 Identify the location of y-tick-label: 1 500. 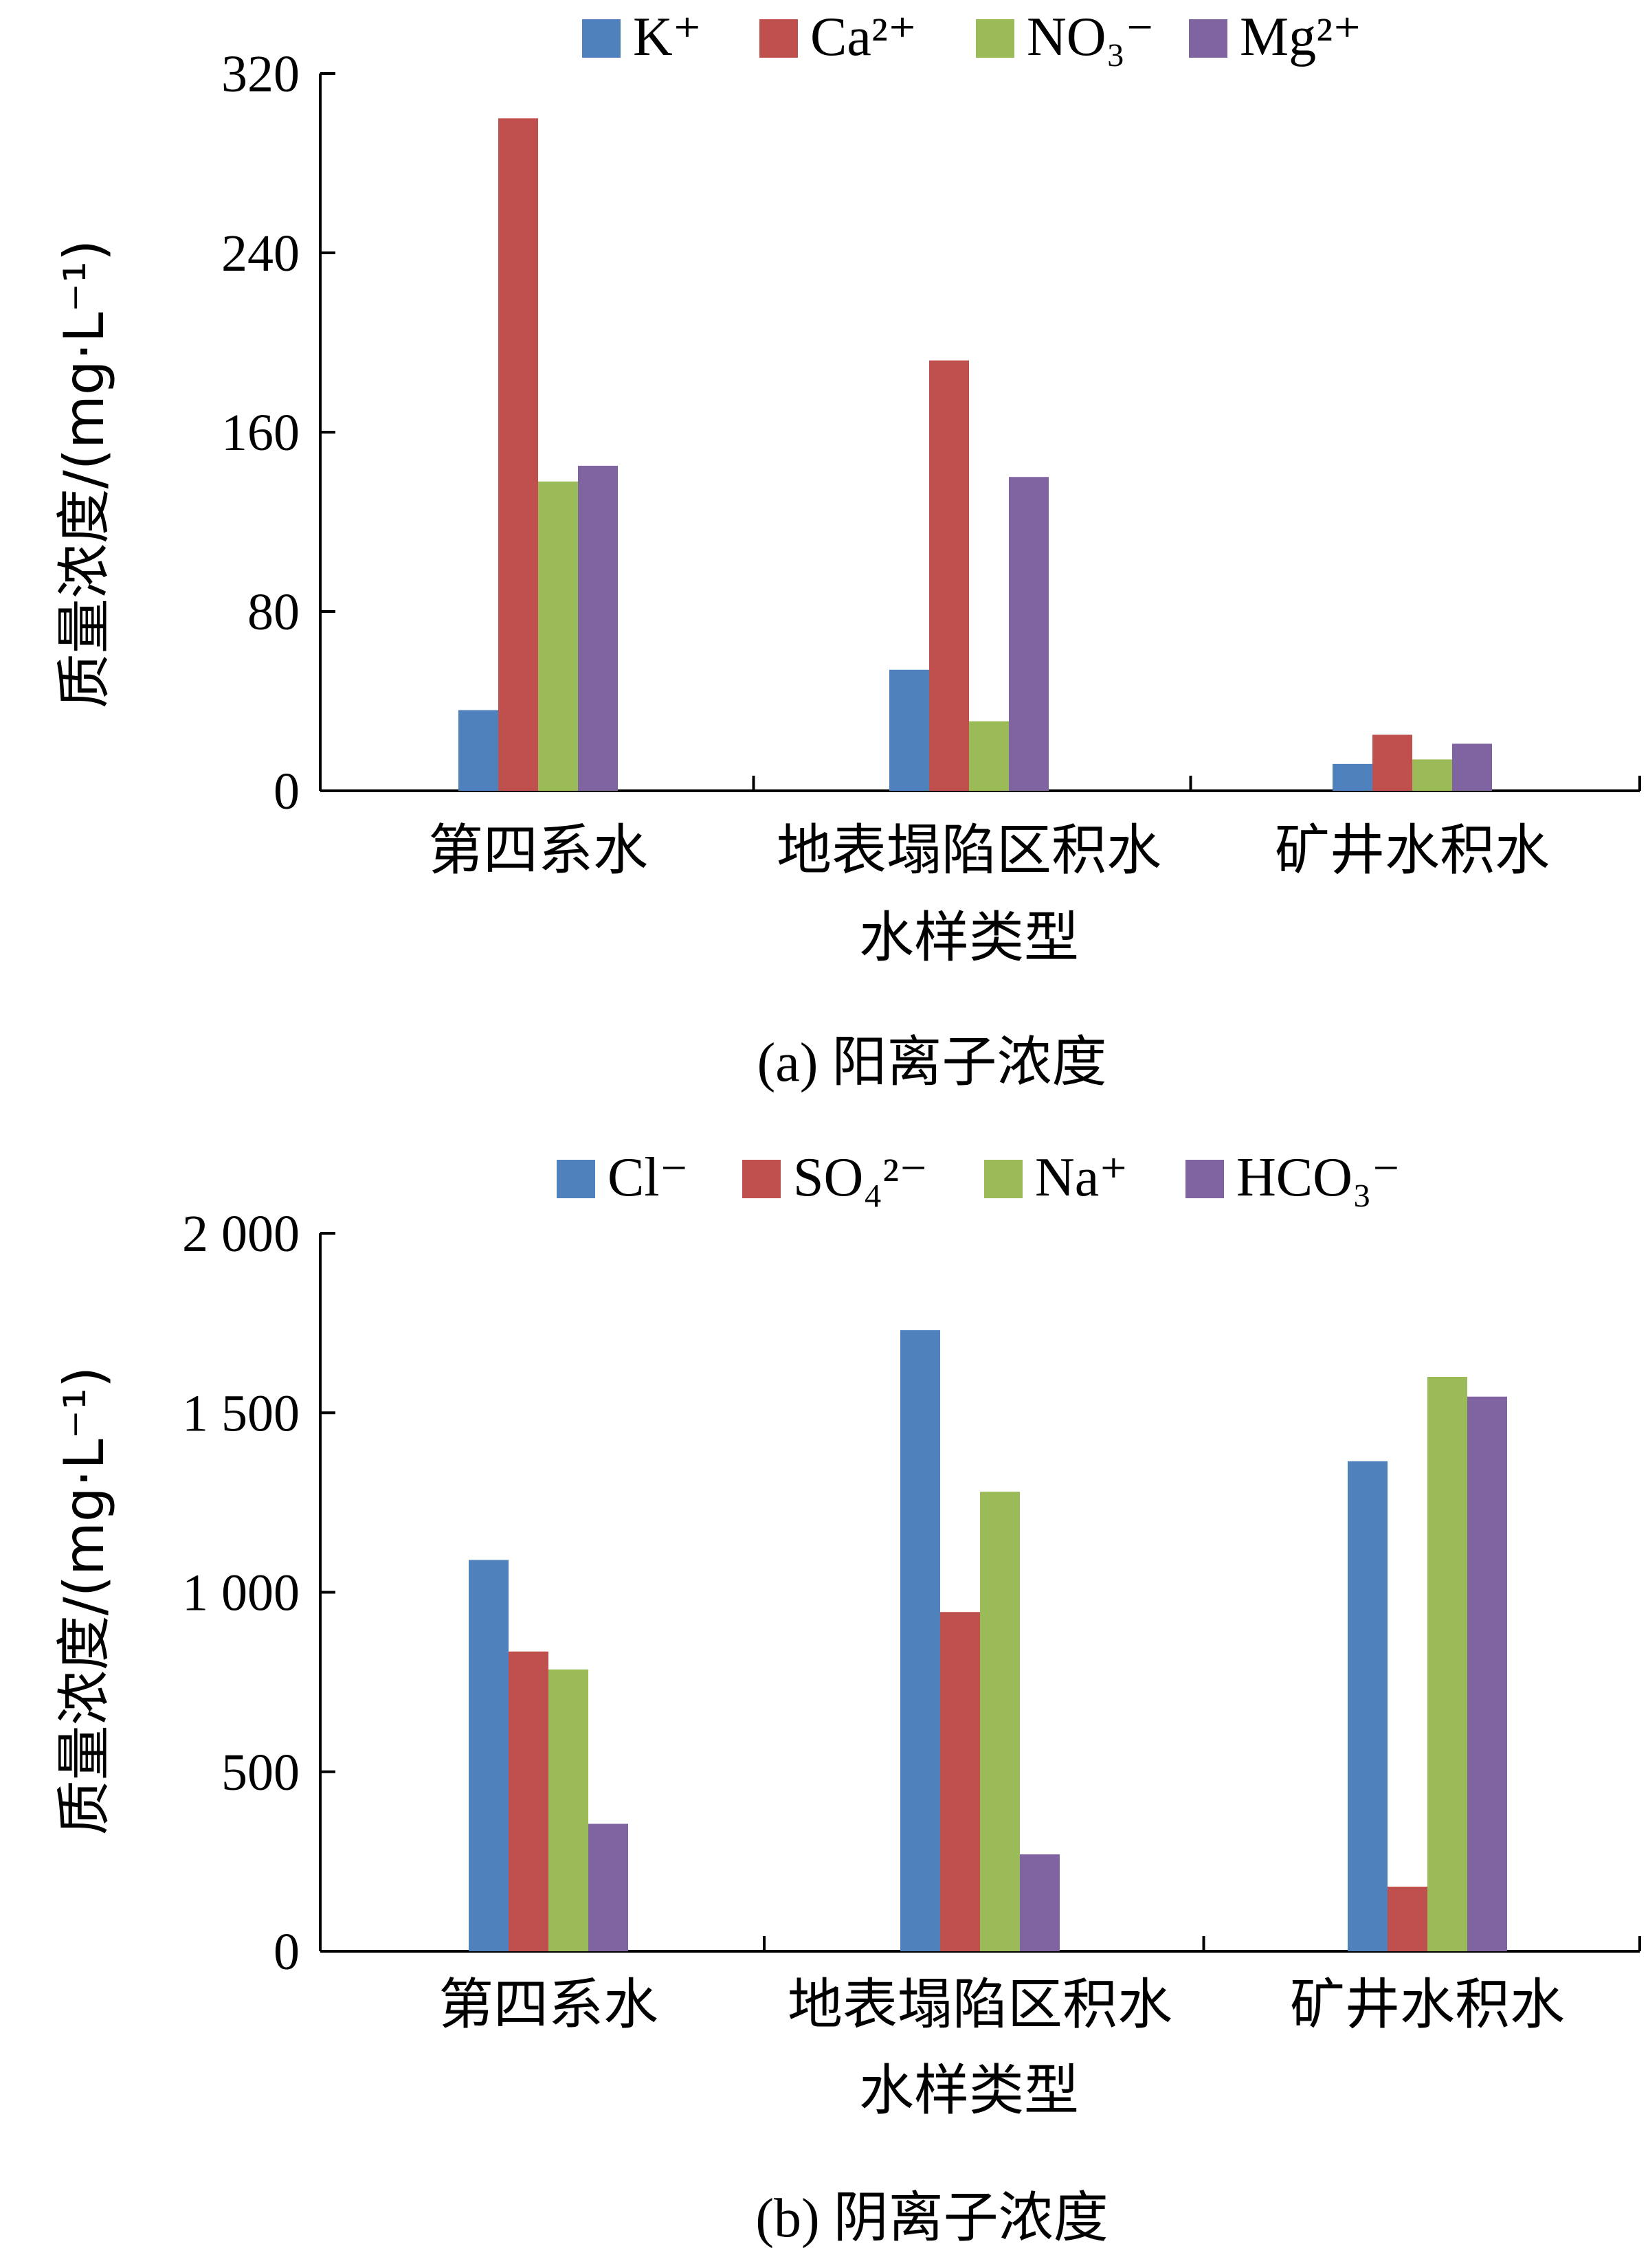
(241, 1413).